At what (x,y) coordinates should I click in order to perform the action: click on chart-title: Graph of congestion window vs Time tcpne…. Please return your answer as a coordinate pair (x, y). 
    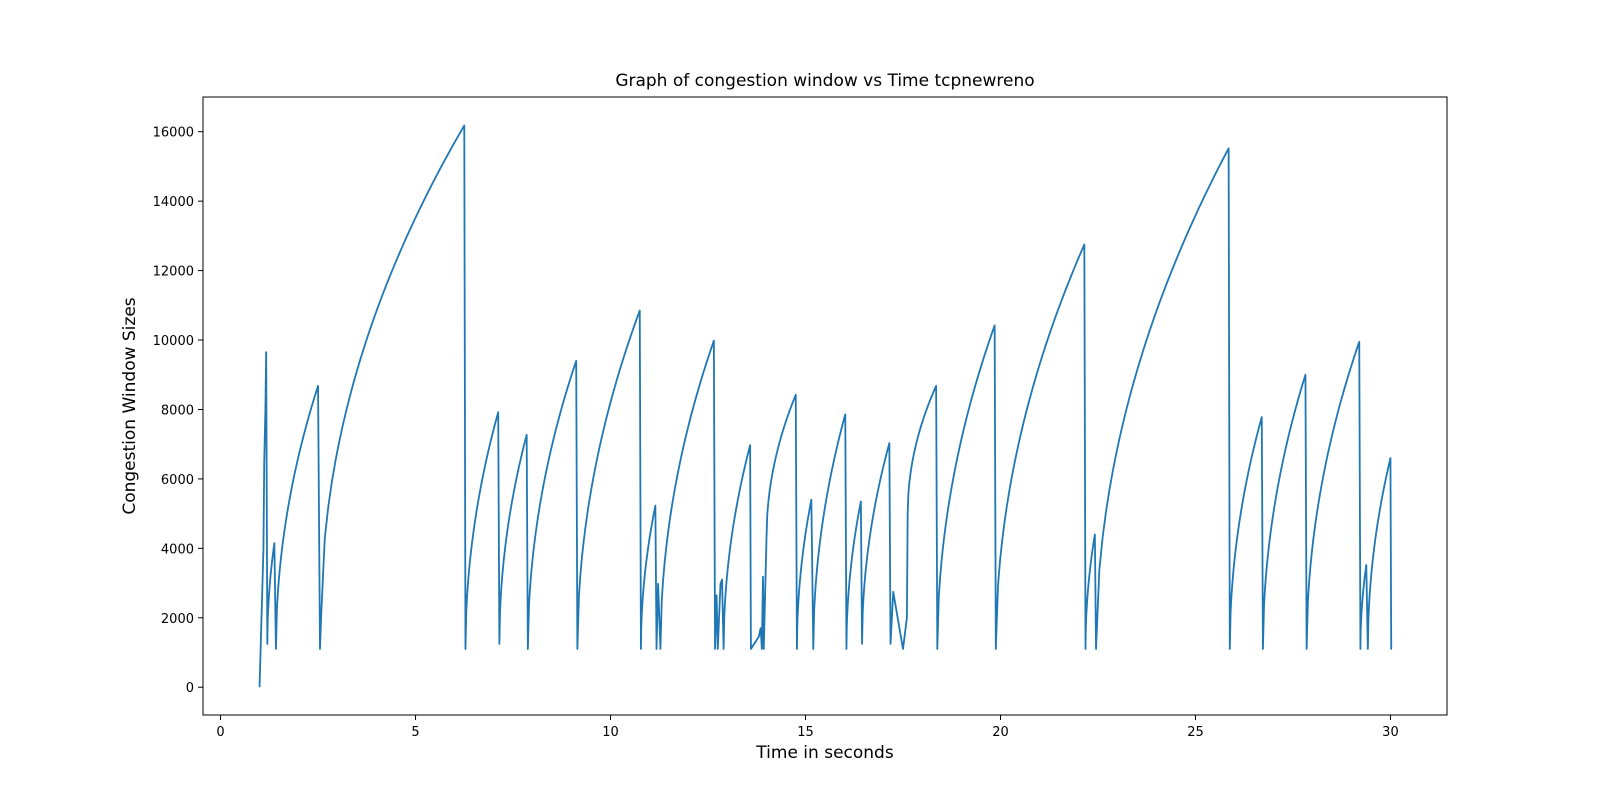
    Looking at the image, I should click on (824, 81).